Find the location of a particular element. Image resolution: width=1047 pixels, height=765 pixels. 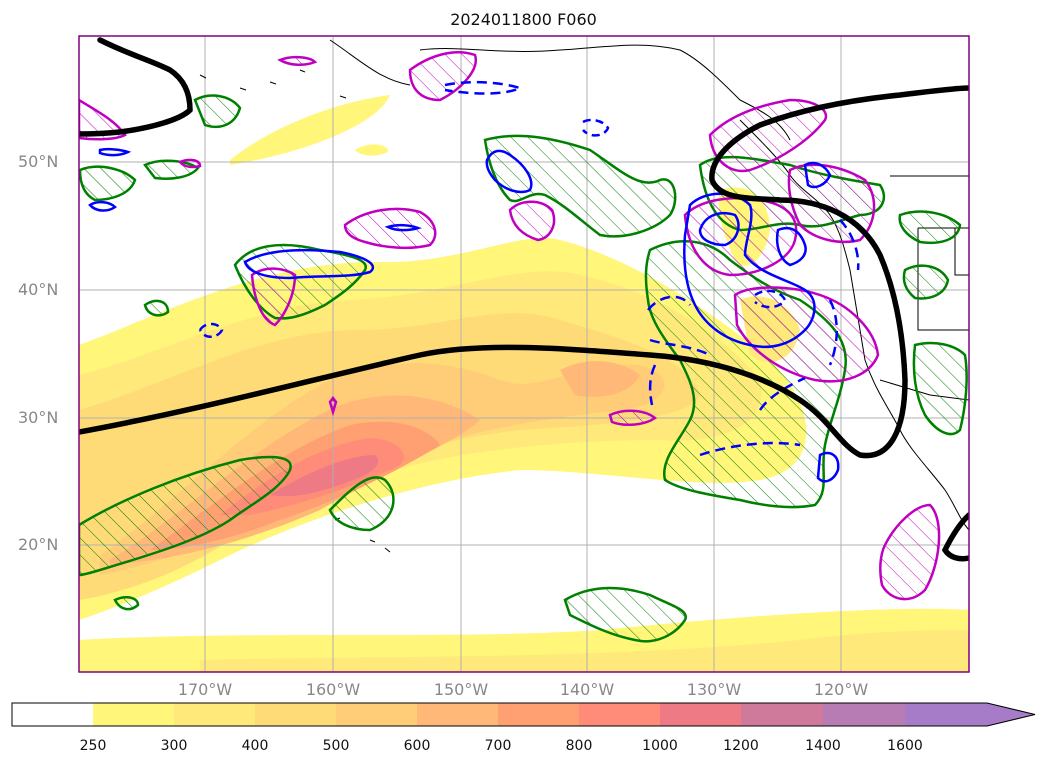

blue-contour-dashed-main is located at coordinates (753, 338).